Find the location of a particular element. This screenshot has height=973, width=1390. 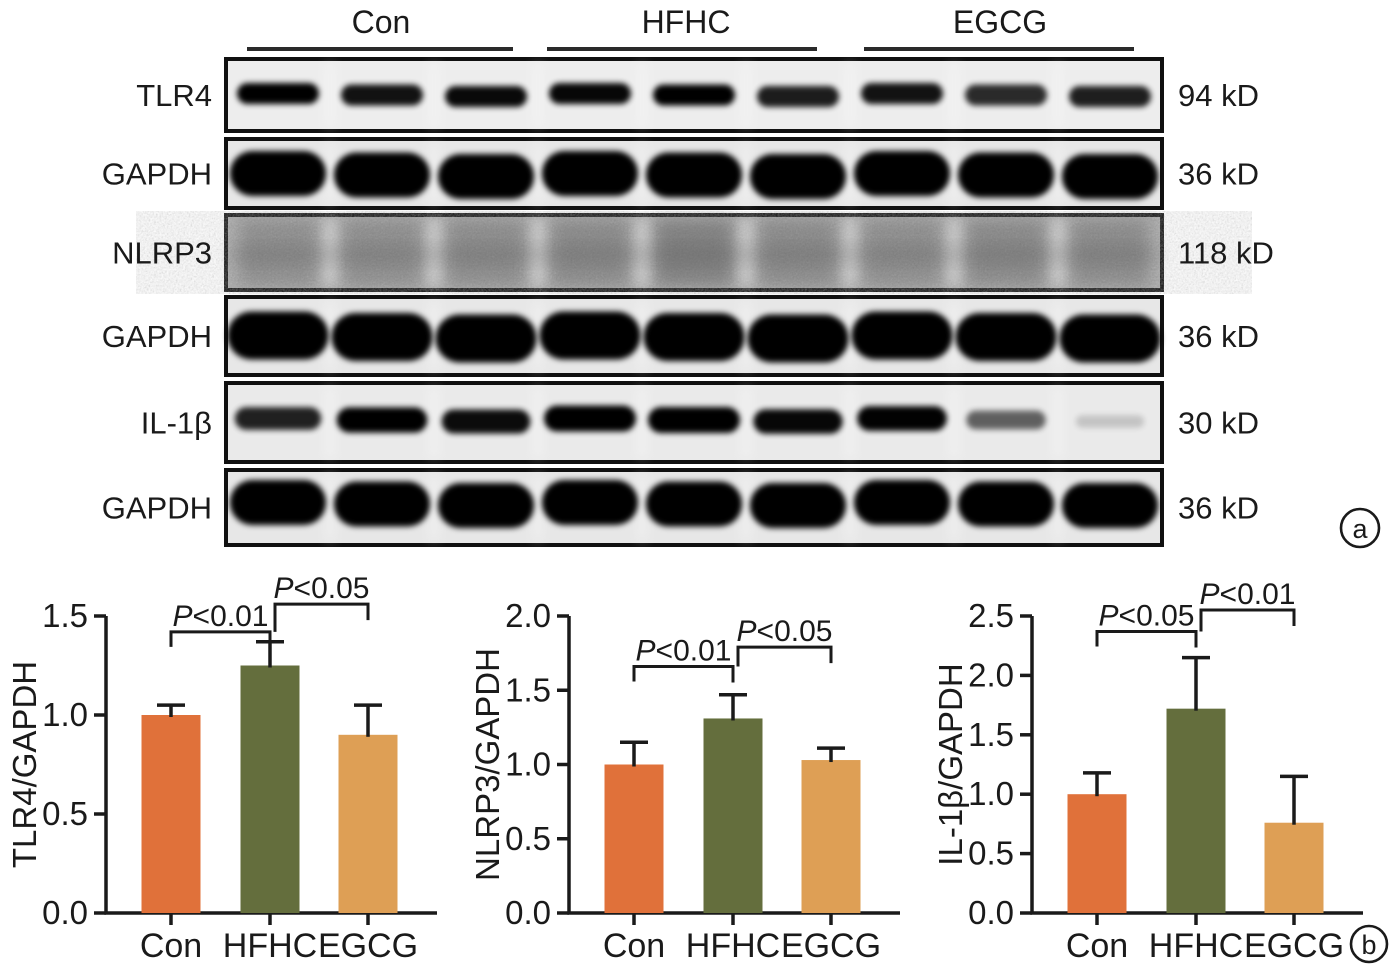

panel-b-circle is located at coordinates (1369, 944).